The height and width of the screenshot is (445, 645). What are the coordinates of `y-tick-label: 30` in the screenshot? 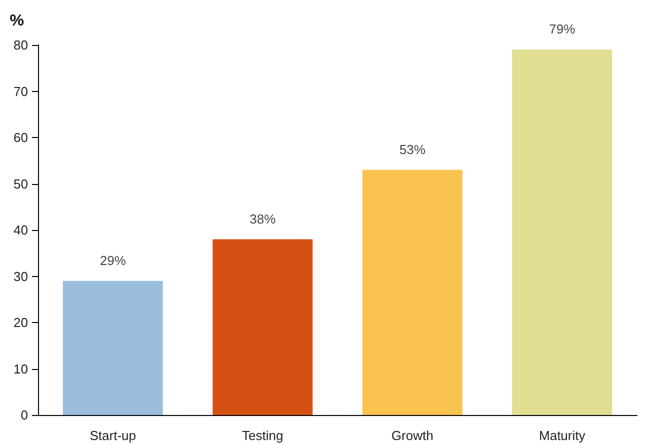 It's located at (21, 276).